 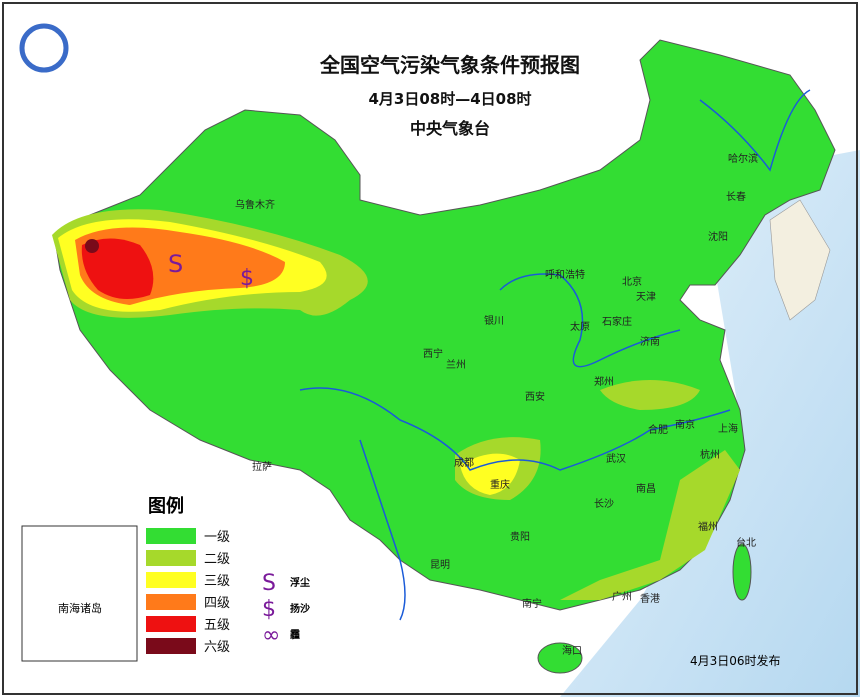 I want to click on legend-symbol-label: 扬沙, so click(x=300, y=608).